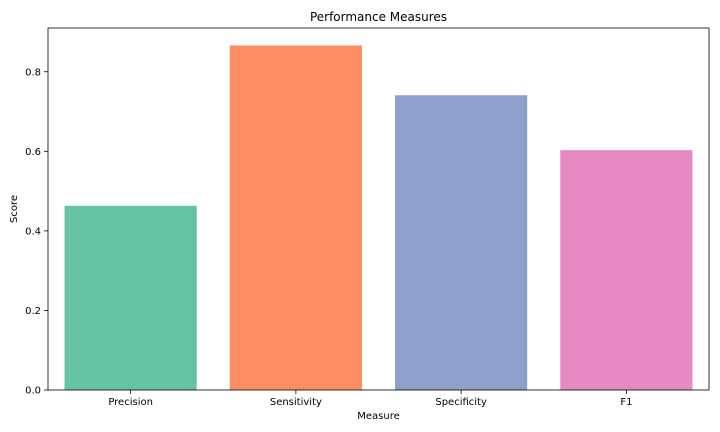  I want to click on chart-title: Performance Measures, so click(378, 17).